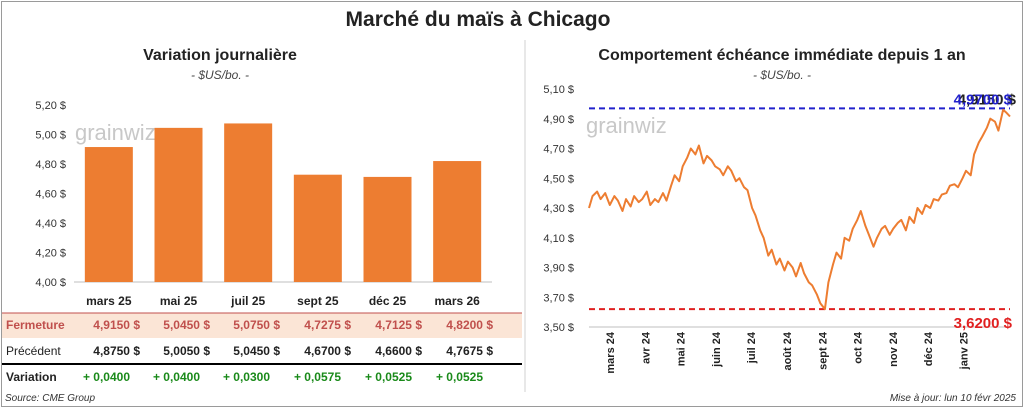 This screenshot has width=1024, height=408. I want to click on right-chart-subtitle: - $US/bo. -, so click(782, 75).